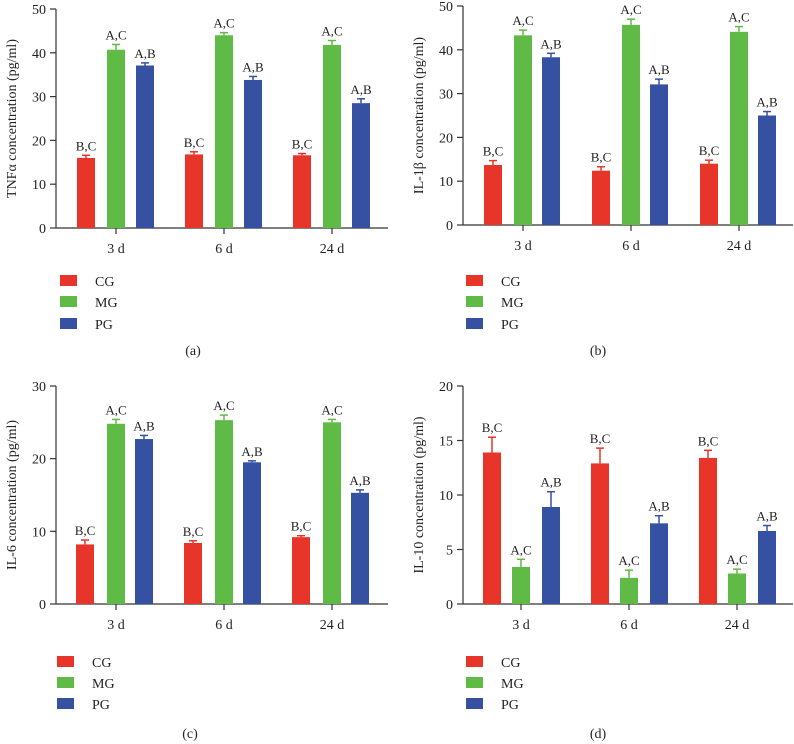  I want to click on panel-caption: (b), so click(598, 351).